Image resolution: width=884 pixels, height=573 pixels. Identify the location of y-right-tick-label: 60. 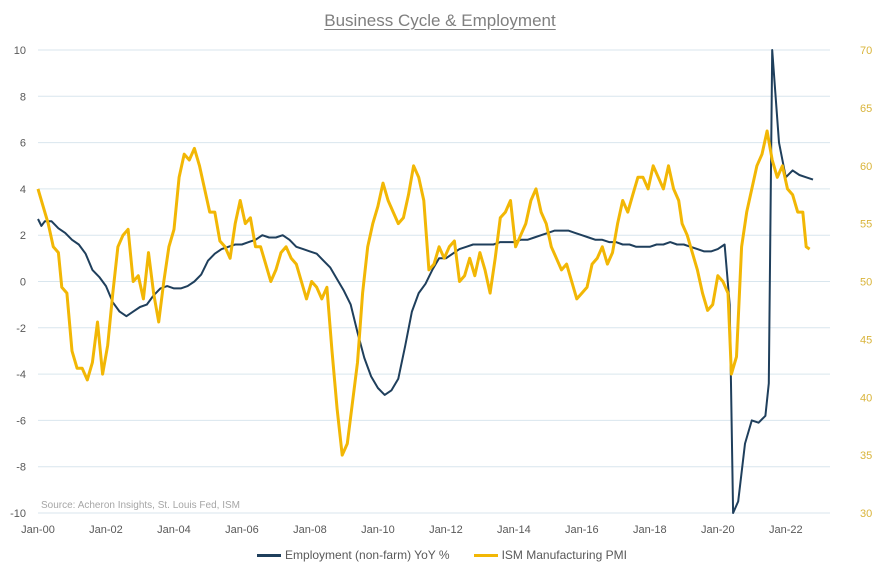
(866, 167).